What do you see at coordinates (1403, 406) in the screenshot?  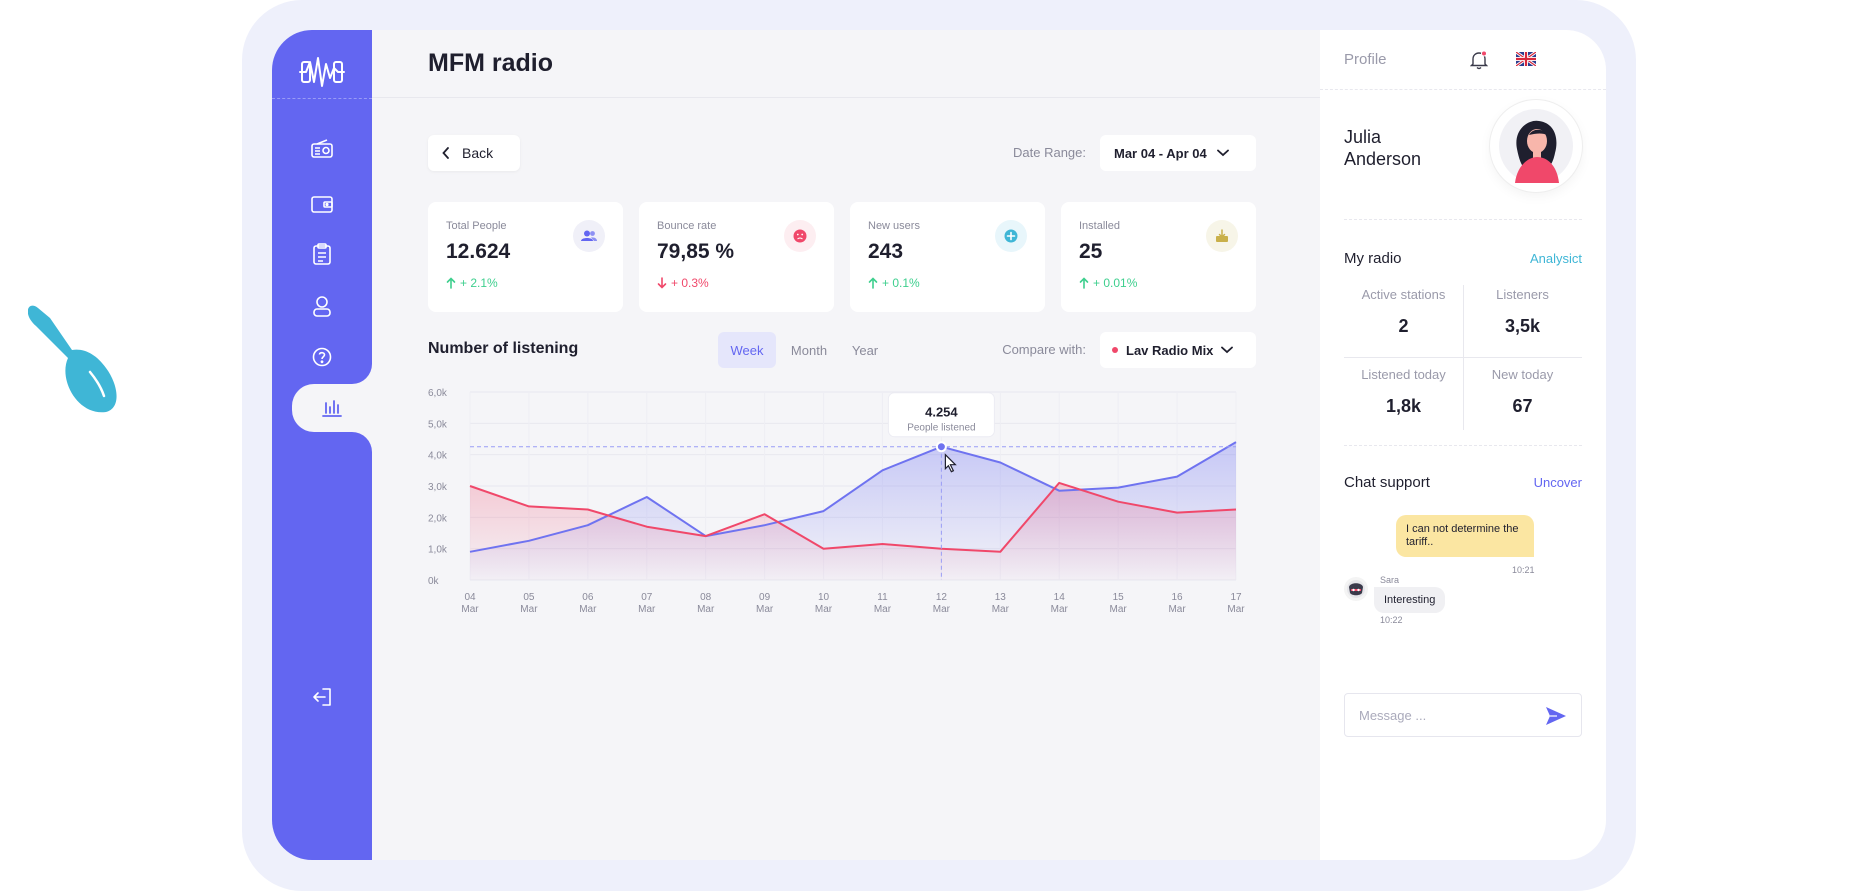 I see `cell-value: 1,8k` at bounding box center [1403, 406].